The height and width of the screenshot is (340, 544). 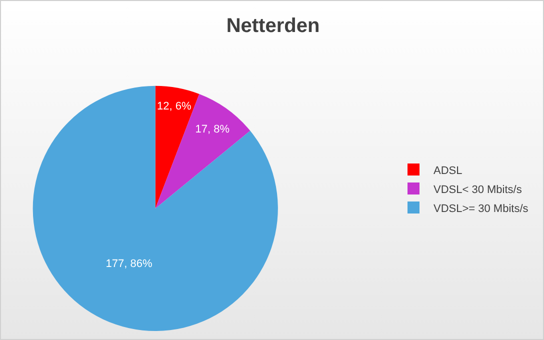 What do you see at coordinates (174, 106) in the screenshot?
I see `data-label: 12, 6%` at bounding box center [174, 106].